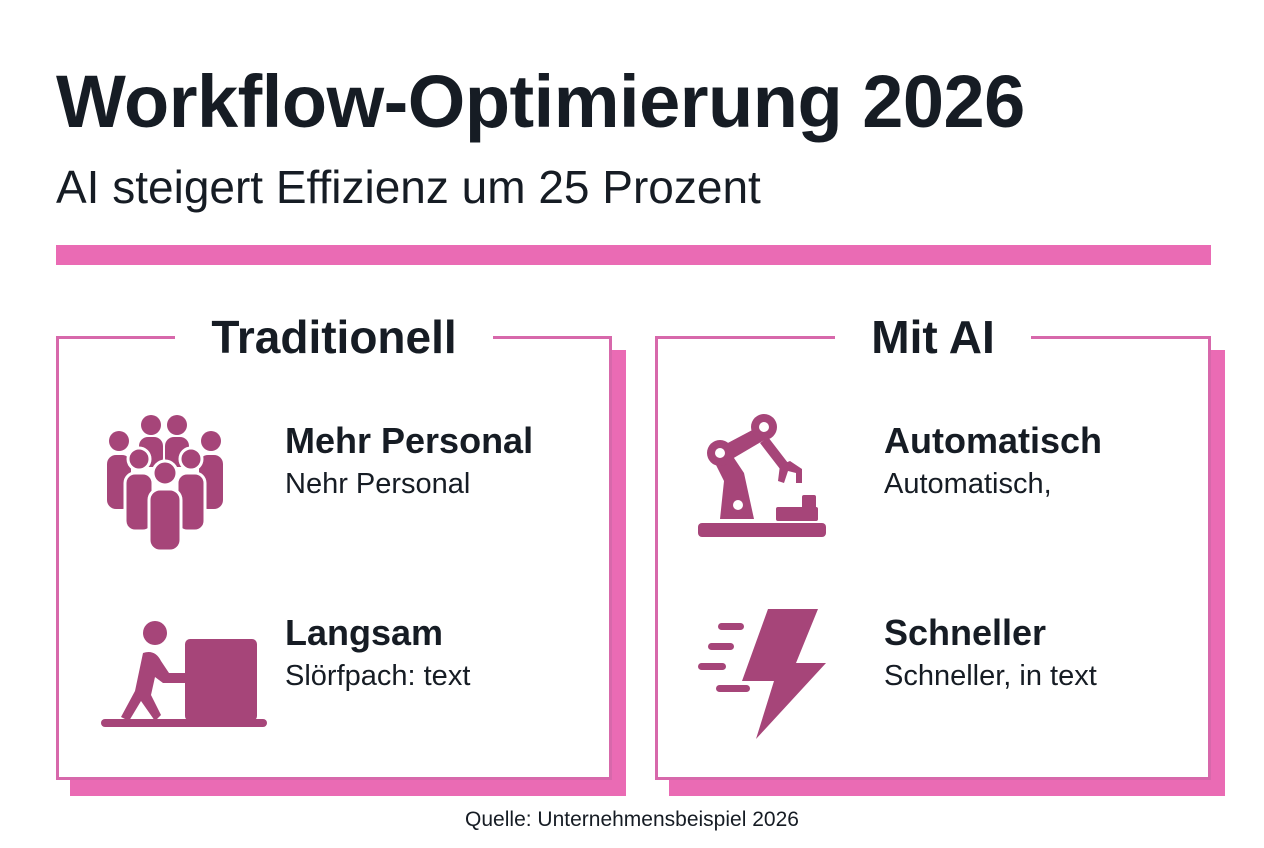 The height and width of the screenshot is (848, 1264). What do you see at coordinates (990, 676) in the screenshot?
I see `item-description: Schneller, in text` at bounding box center [990, 676].